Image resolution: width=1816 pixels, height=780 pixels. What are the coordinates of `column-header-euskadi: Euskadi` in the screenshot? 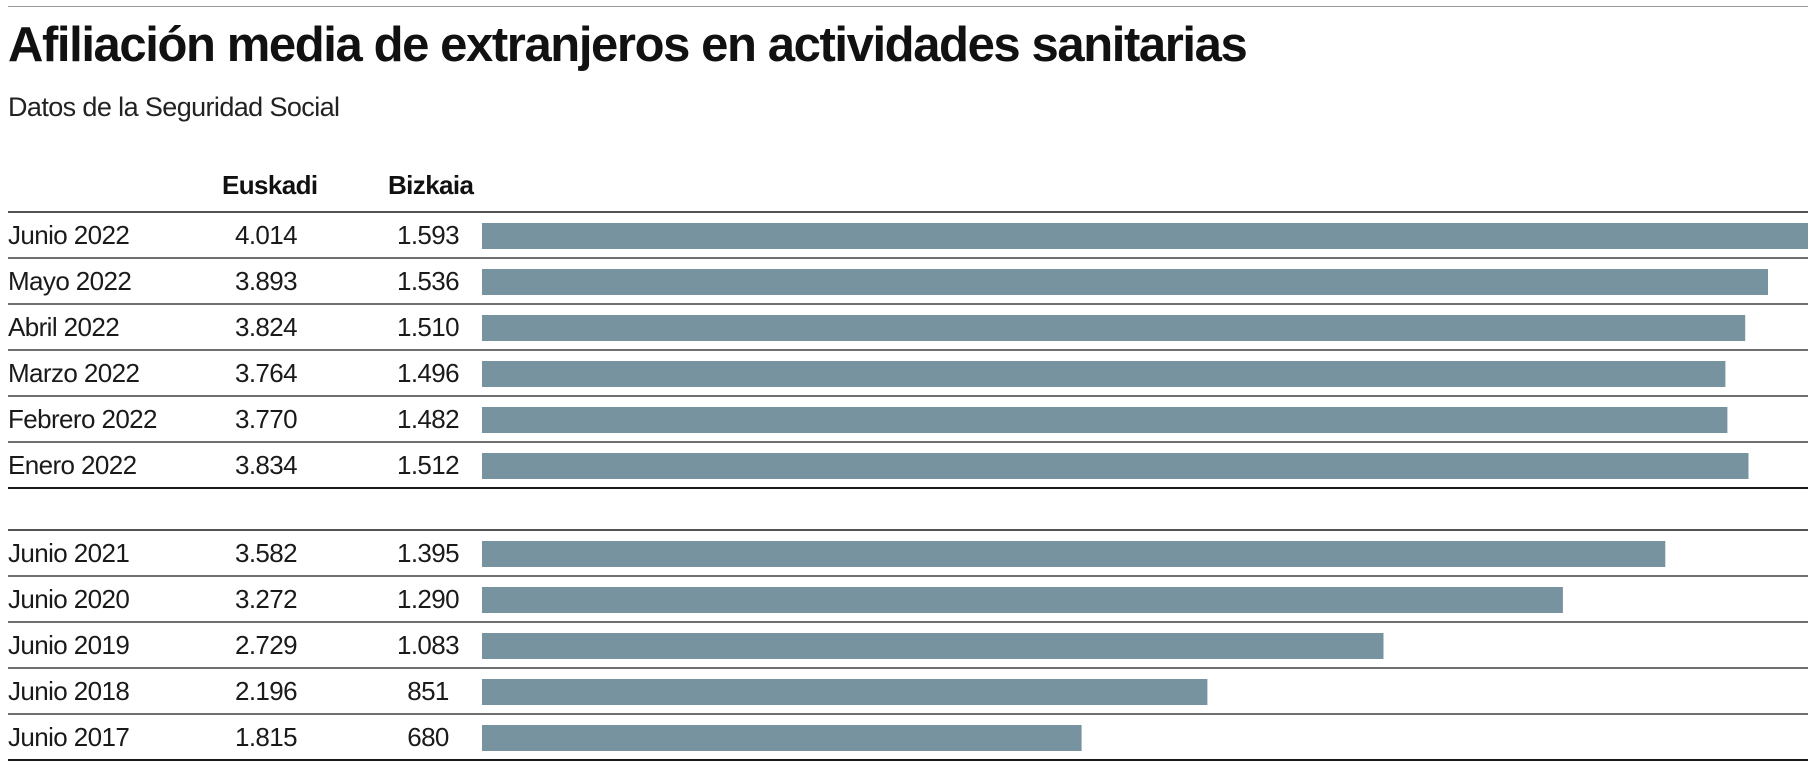 It's located at (270, 185).